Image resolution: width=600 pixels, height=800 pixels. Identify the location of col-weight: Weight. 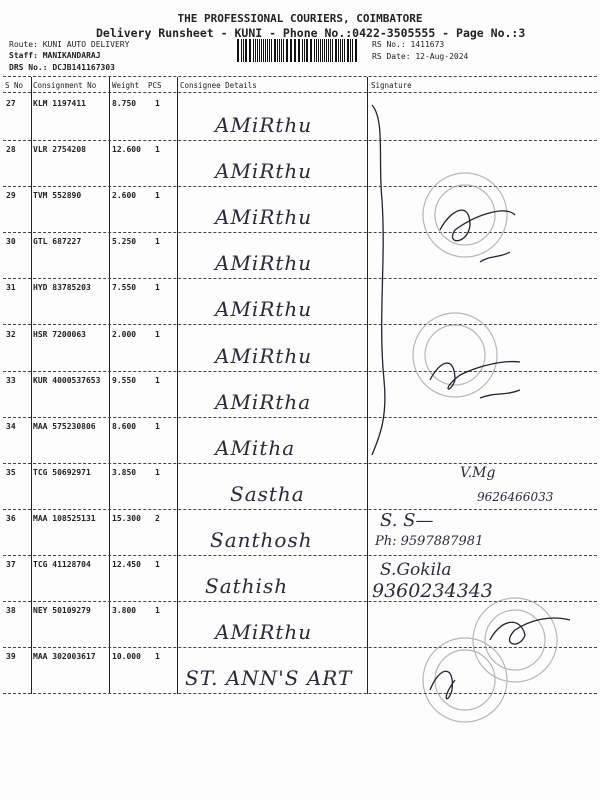
(126, 85).